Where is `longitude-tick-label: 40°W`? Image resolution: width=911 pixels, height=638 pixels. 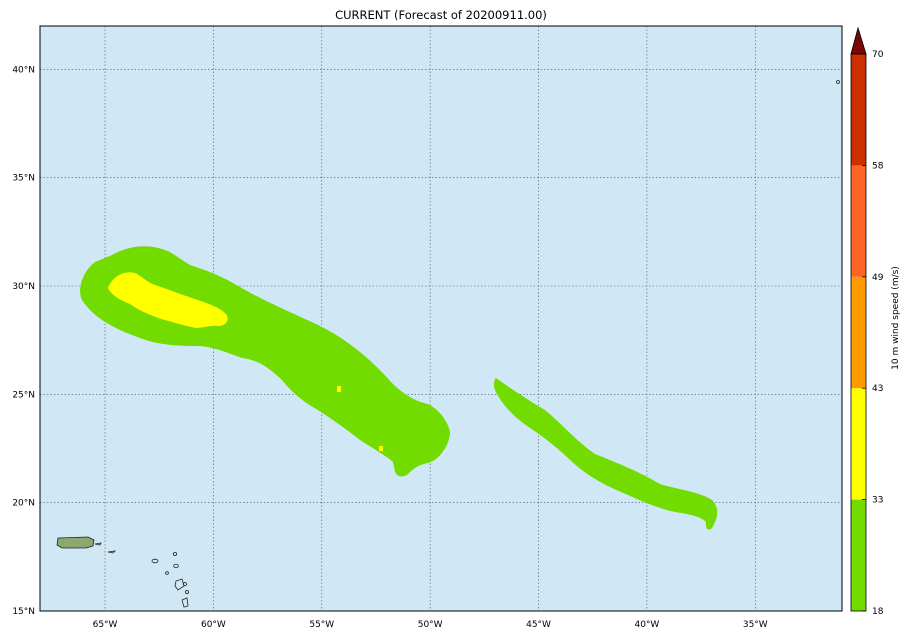 longitude-tick-label: 40°W is located at coordinates (646, 625).